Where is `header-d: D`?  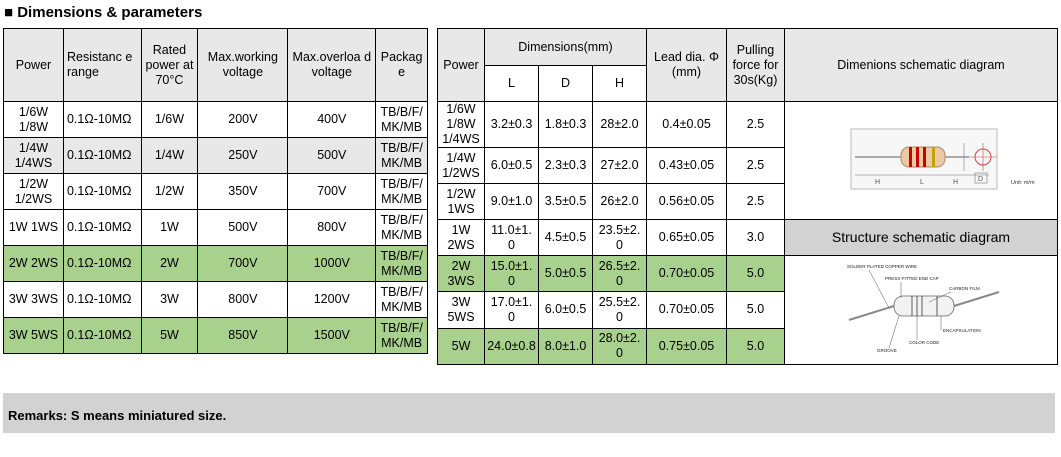 header-d: D is located at coordinates (565, 83).